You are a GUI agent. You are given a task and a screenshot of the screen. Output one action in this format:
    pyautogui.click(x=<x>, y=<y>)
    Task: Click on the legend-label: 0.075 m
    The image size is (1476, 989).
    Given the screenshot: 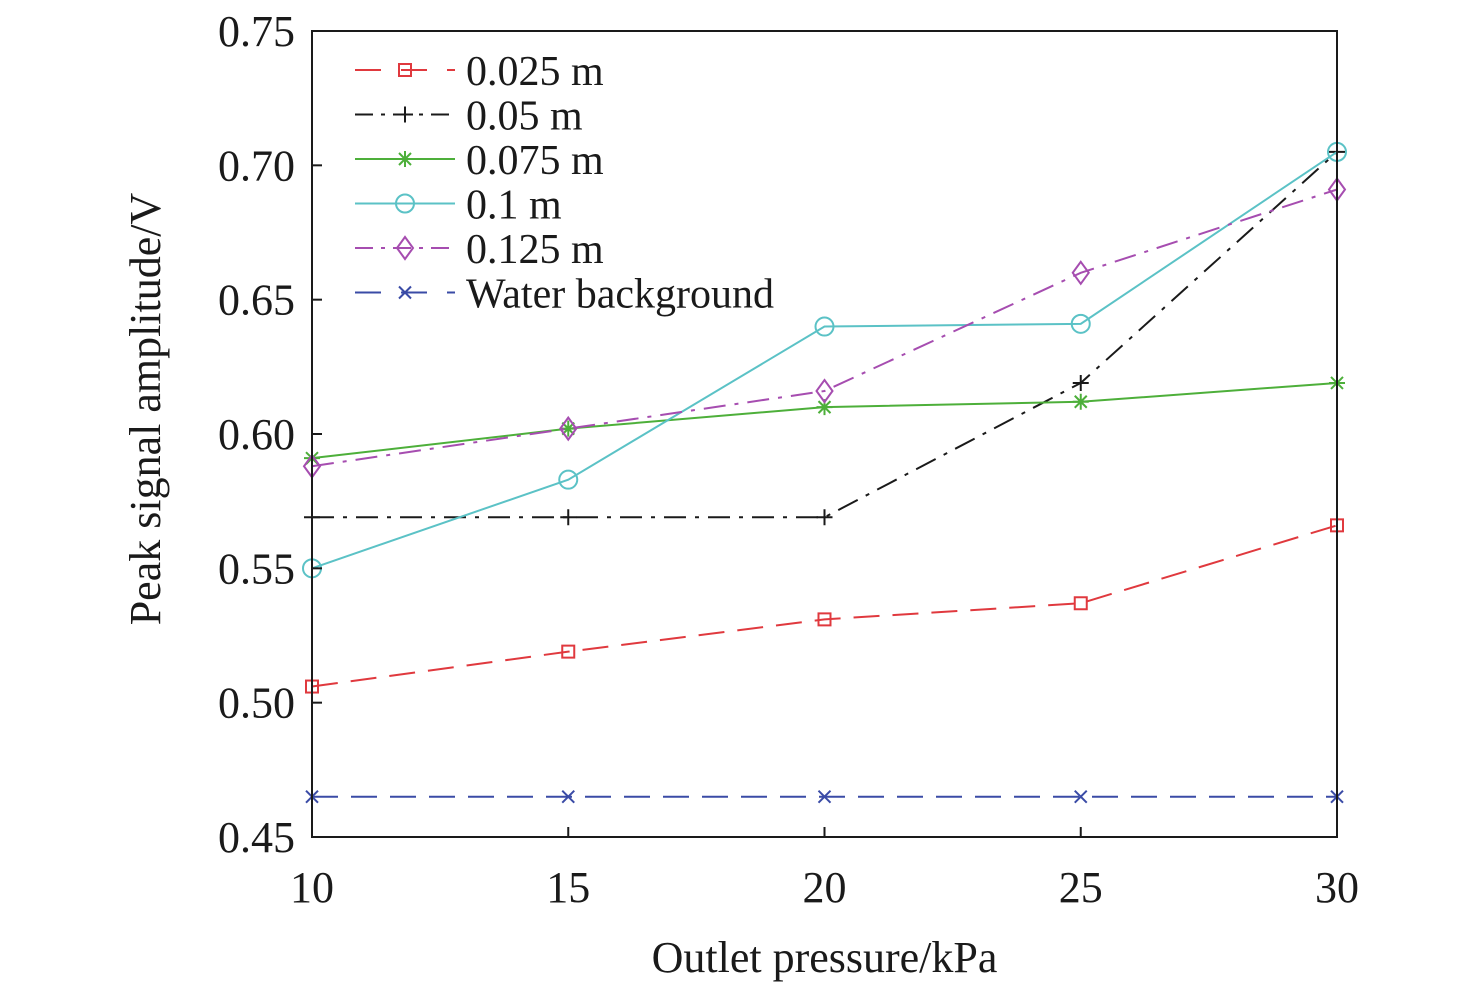 What is the action you would take?
    pyautogui.click(x=535, y=161)
    